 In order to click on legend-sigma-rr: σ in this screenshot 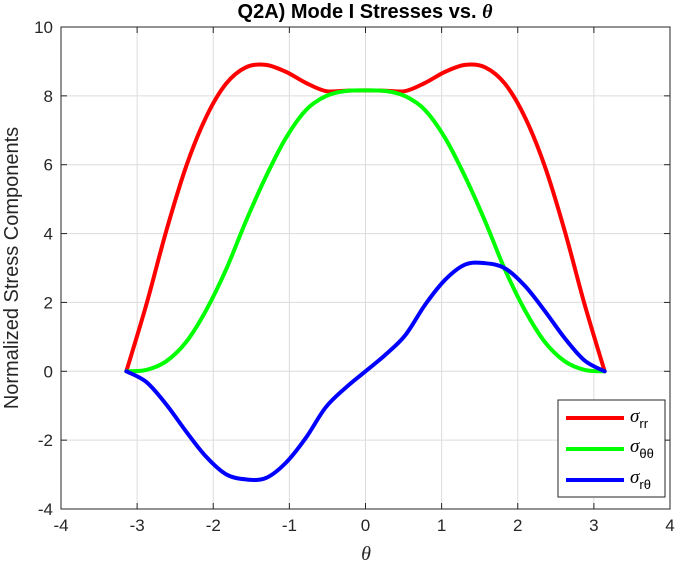, I will do `click(635, 416)`.